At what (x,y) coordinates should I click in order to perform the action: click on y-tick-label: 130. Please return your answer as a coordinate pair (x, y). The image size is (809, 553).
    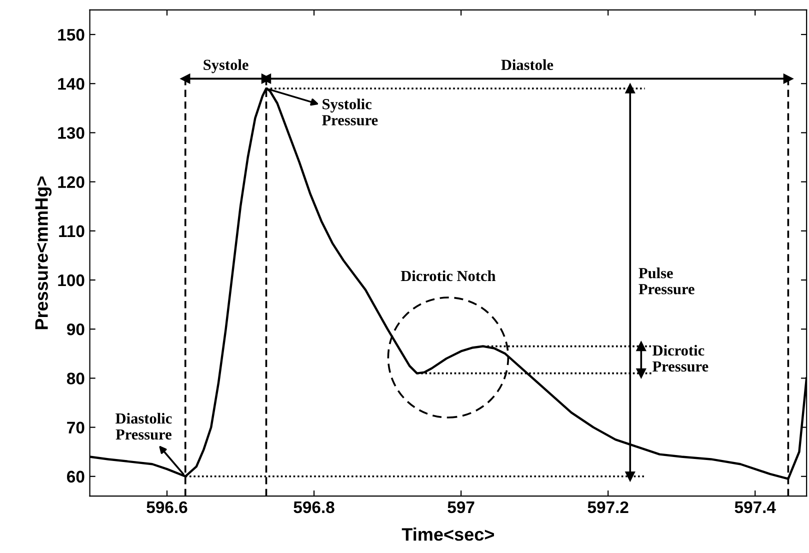
    Looking at the image, I should click on (71, 133).